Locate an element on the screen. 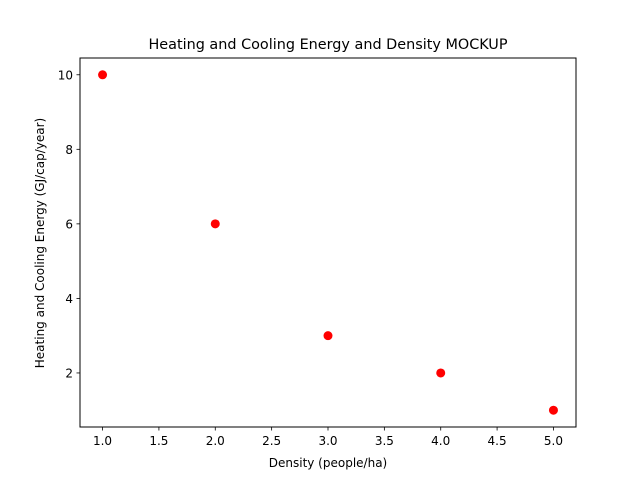 This screenshot has width=640, height=484. y-tick-label: 8 is located at coordinates (69, 150).